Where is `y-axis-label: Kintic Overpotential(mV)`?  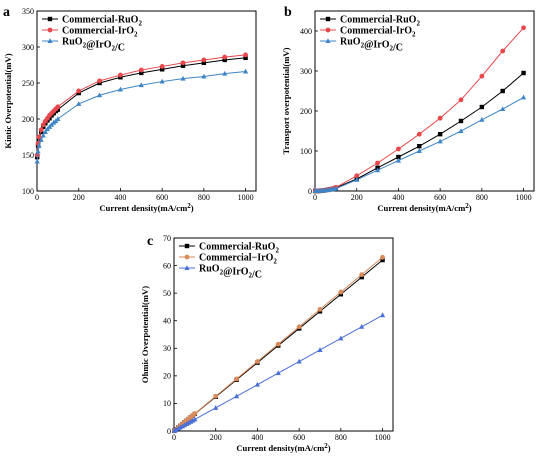 y-axis-label: Kintic Overpotential(mV) is located at coordinates (8, 100).